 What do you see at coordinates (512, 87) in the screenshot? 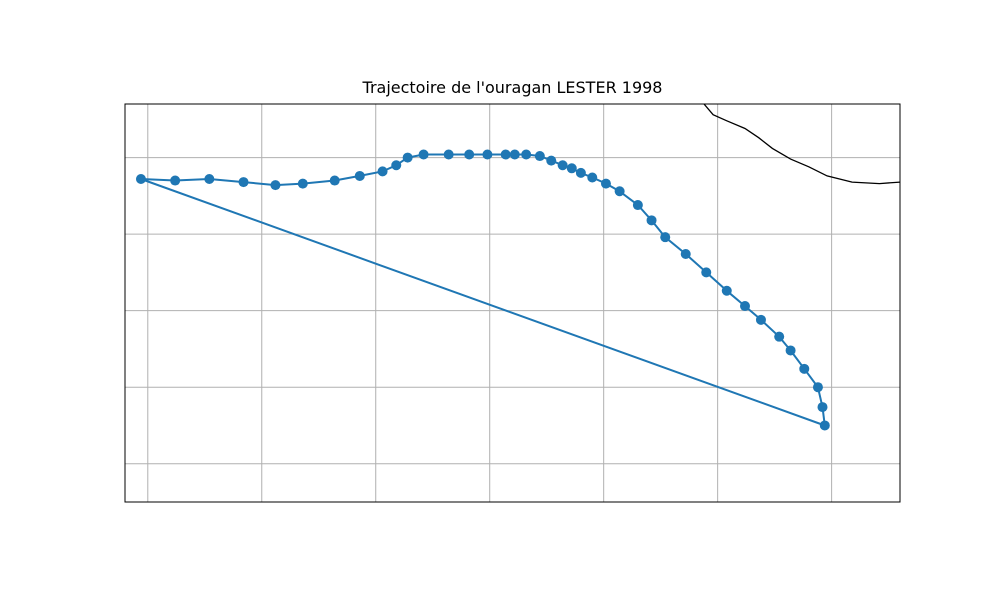
I see `chart-title: Trajectoire de l'ouragan LESTER 1998` at bounding box center [512, 87].